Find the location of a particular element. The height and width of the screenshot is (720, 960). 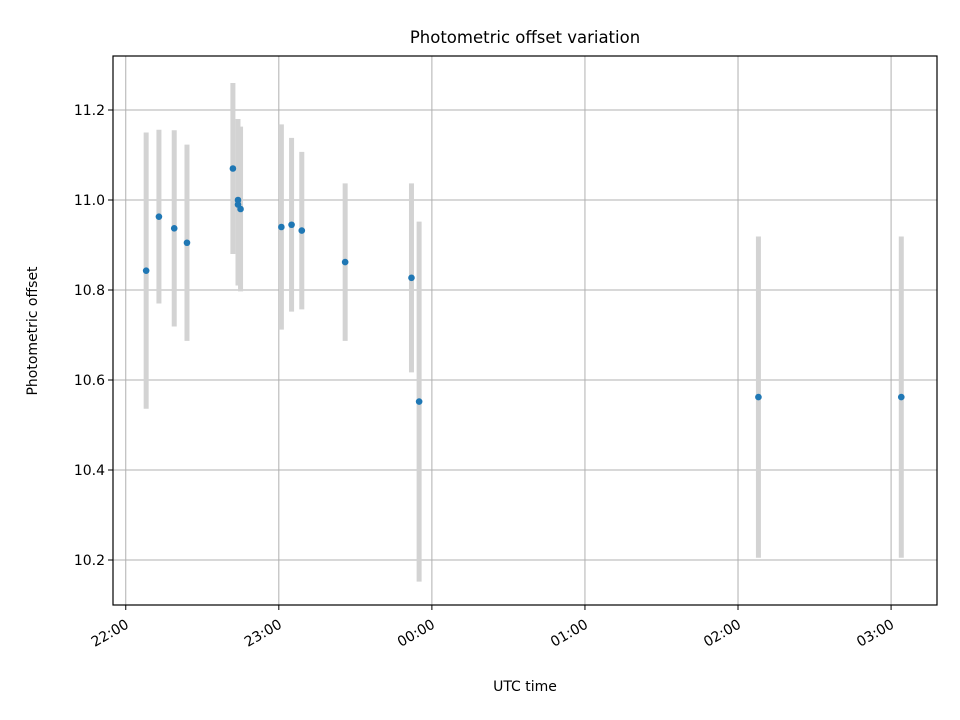

x-tick-label: 03:00 is located at coordinates (875, 634).